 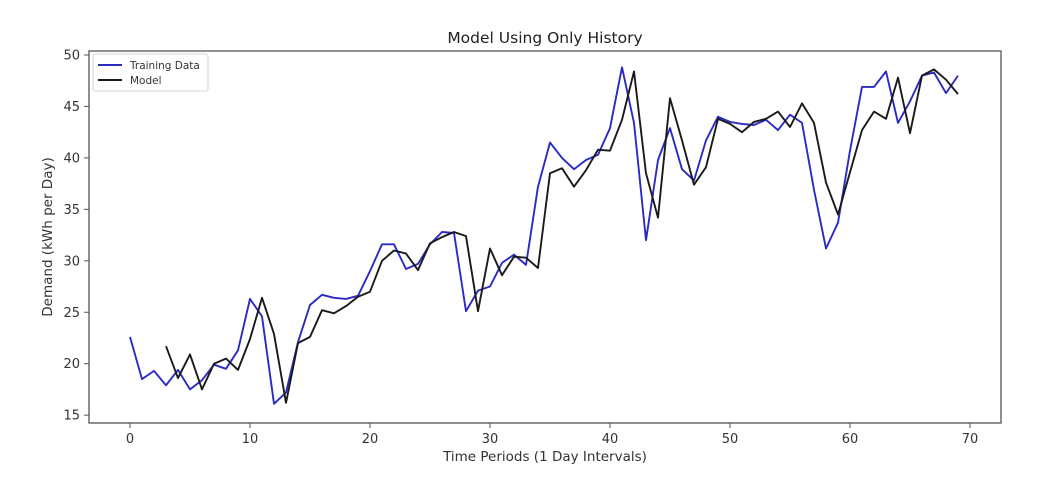 I want to click on x-tick-label: 20, so click(x=370, y=439).